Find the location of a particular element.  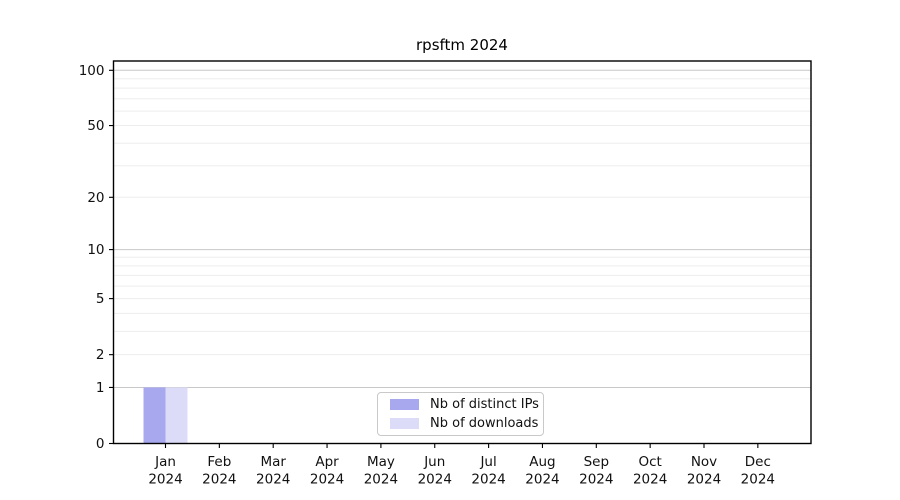

legend-row-distinct-ips: Nb of distinct IPs is located at coordinates (461, 404).